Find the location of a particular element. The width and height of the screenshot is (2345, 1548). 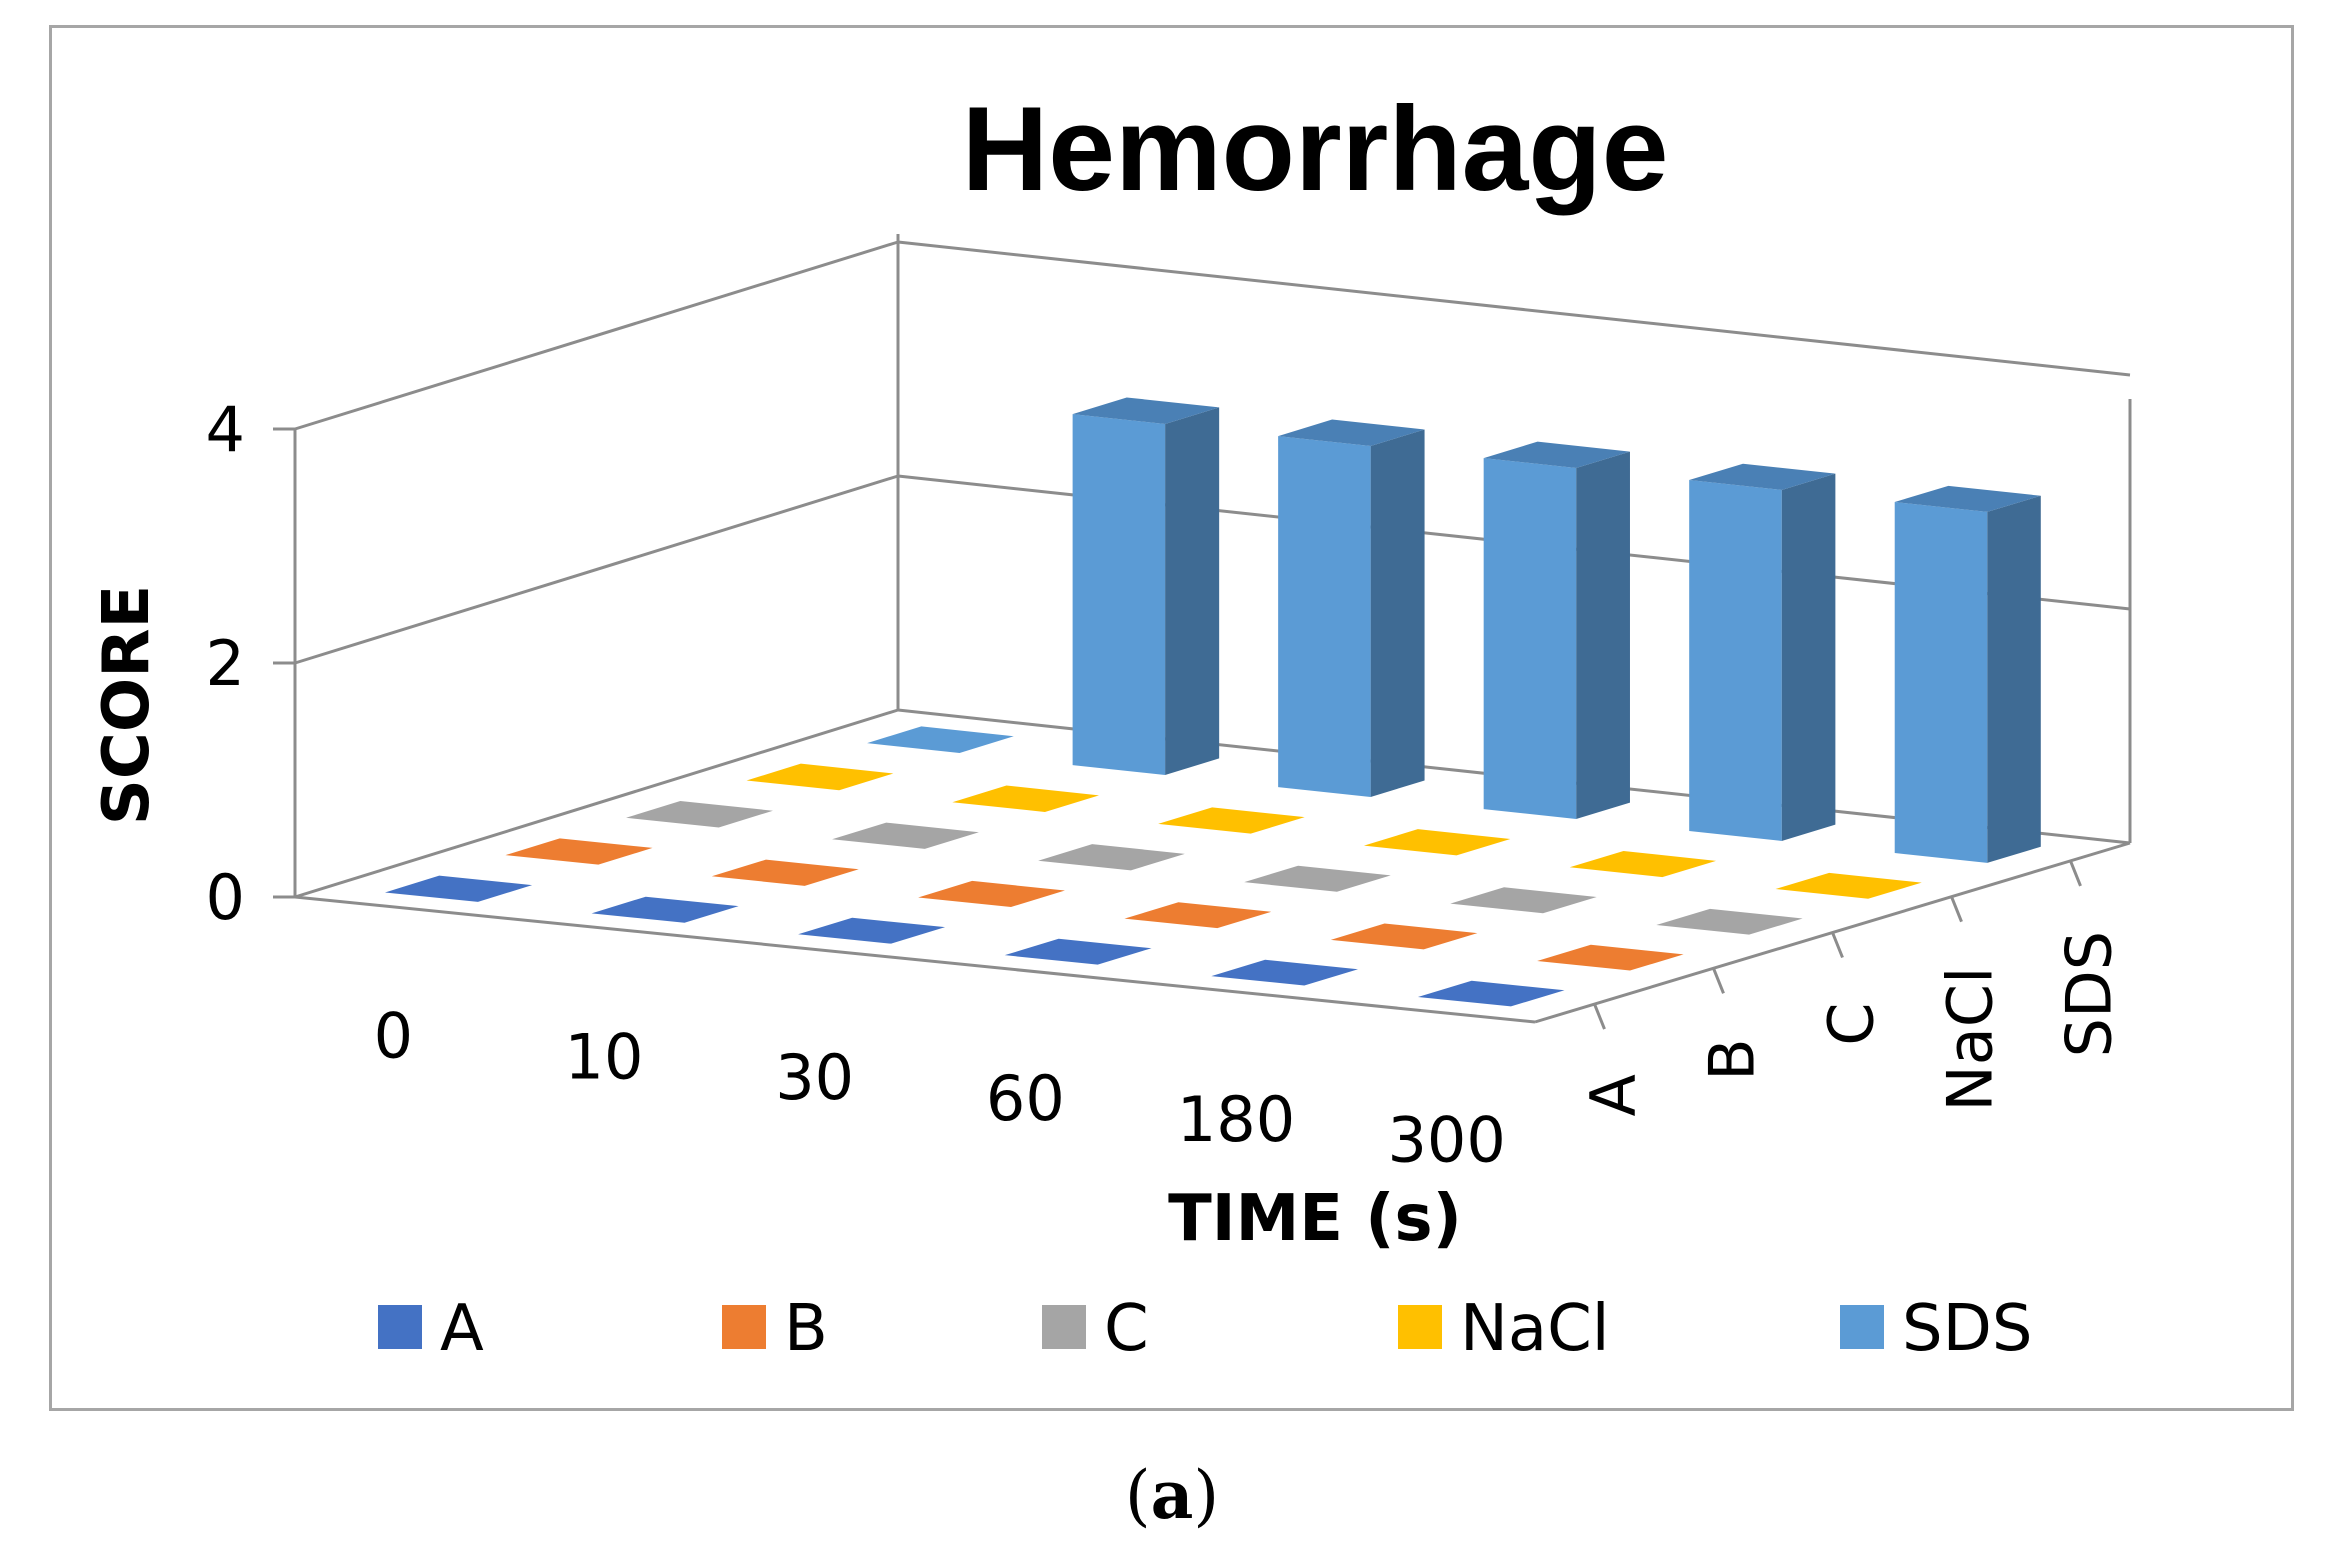

x-tick-label: 180 is located at coordinates (1236, 1119).